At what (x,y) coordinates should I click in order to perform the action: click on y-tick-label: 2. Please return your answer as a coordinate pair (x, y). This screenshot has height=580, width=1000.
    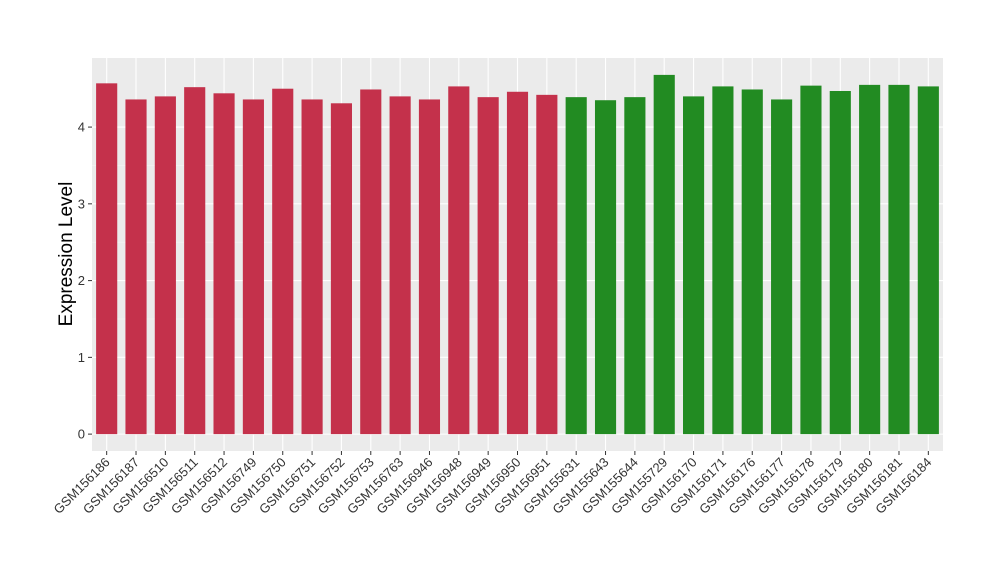
    Looking at the image, I should click on (81, 280).